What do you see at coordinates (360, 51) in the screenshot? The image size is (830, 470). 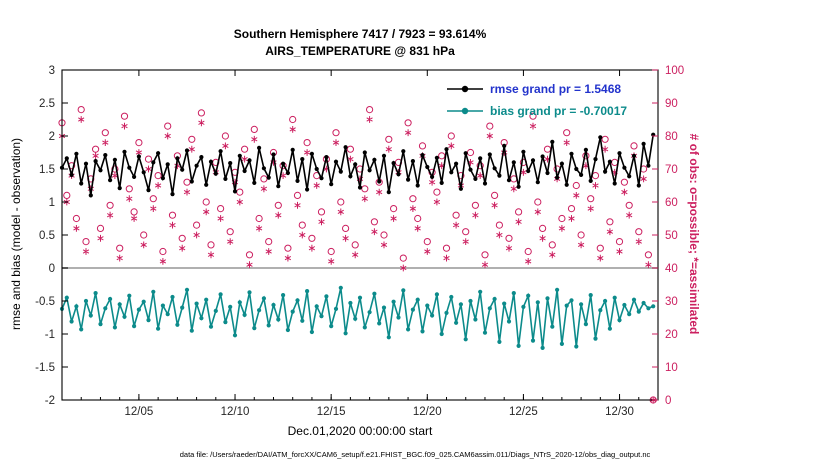 I see `title-line2: AIRS_TEMPERATURE @ 831 hPa` at bounding box center [360, 51].